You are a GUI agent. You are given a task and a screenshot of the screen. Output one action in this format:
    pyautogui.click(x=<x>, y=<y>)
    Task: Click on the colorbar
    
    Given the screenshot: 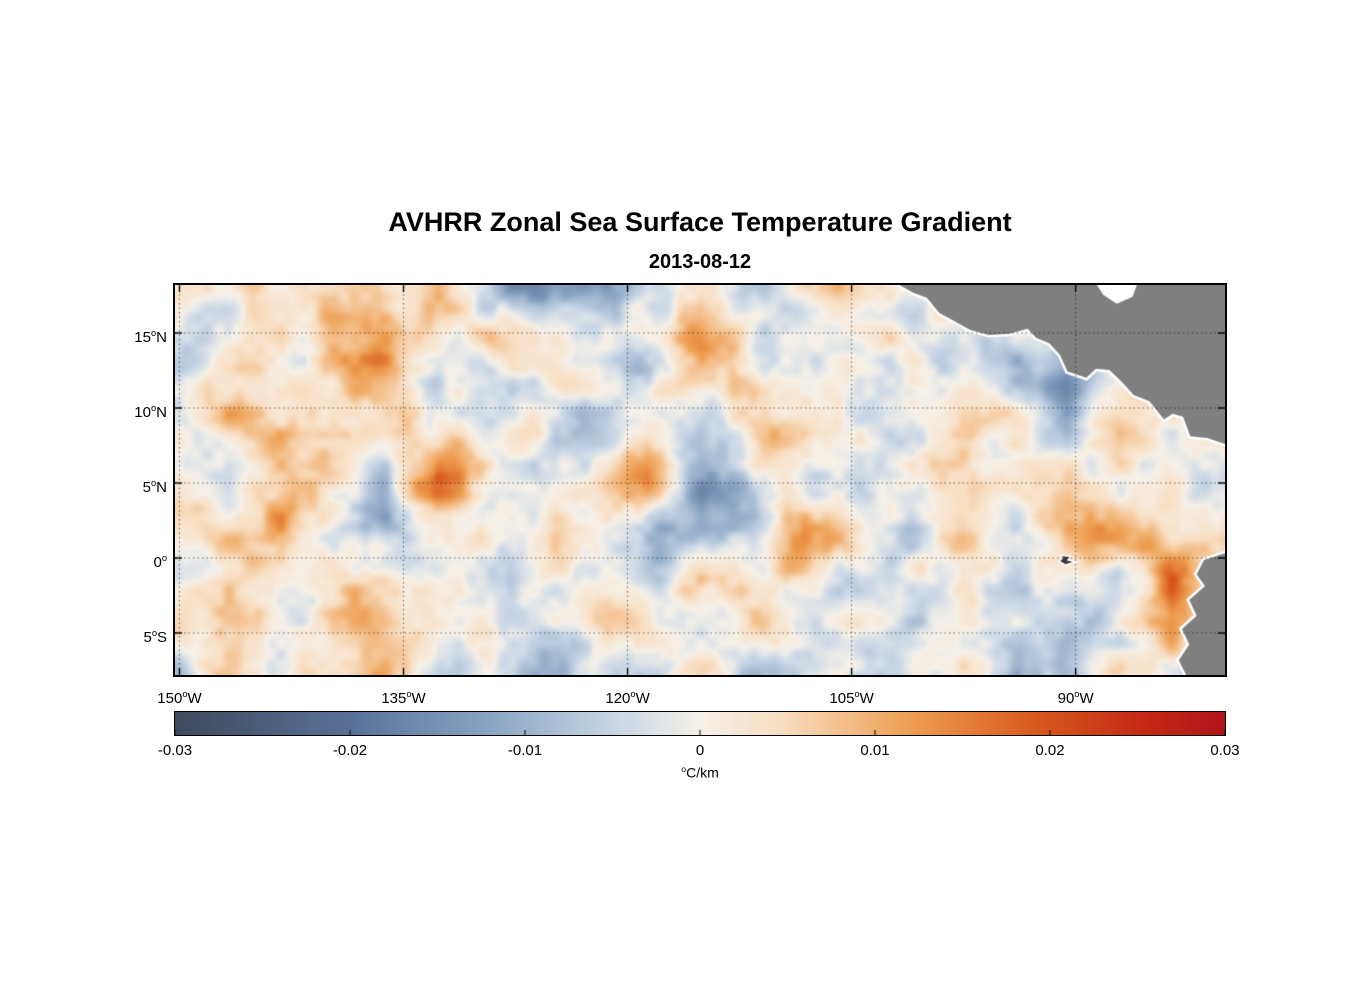 What is the action you would take?
    pyautogui.click(x=700, y=723)
    